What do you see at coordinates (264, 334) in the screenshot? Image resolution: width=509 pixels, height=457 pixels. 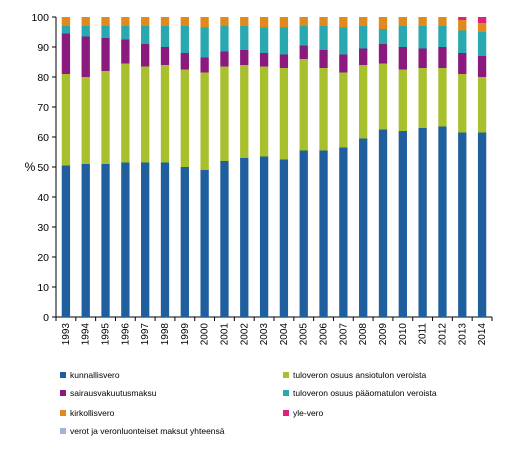 I see `x-tick-label: 2003` at bounding box center [264, 334].